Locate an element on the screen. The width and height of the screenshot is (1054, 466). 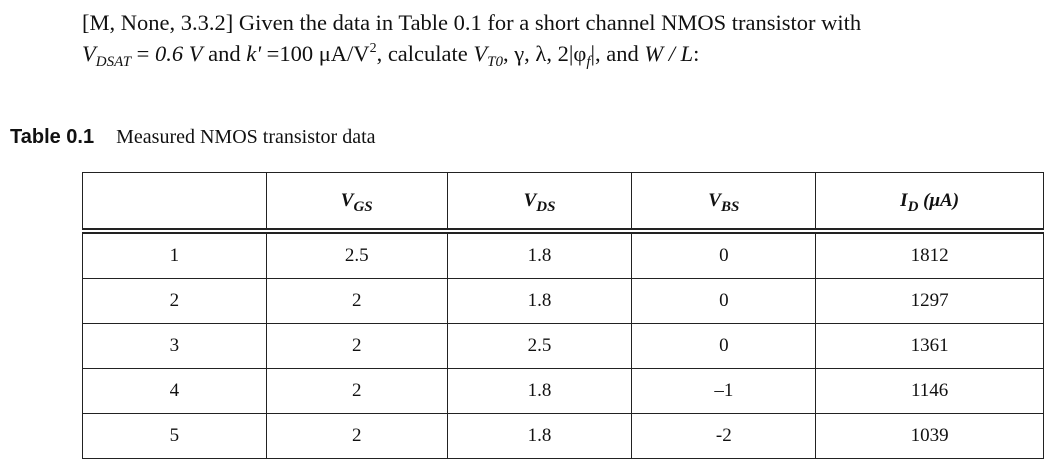
text: k' is located at coordinates (254, 53).